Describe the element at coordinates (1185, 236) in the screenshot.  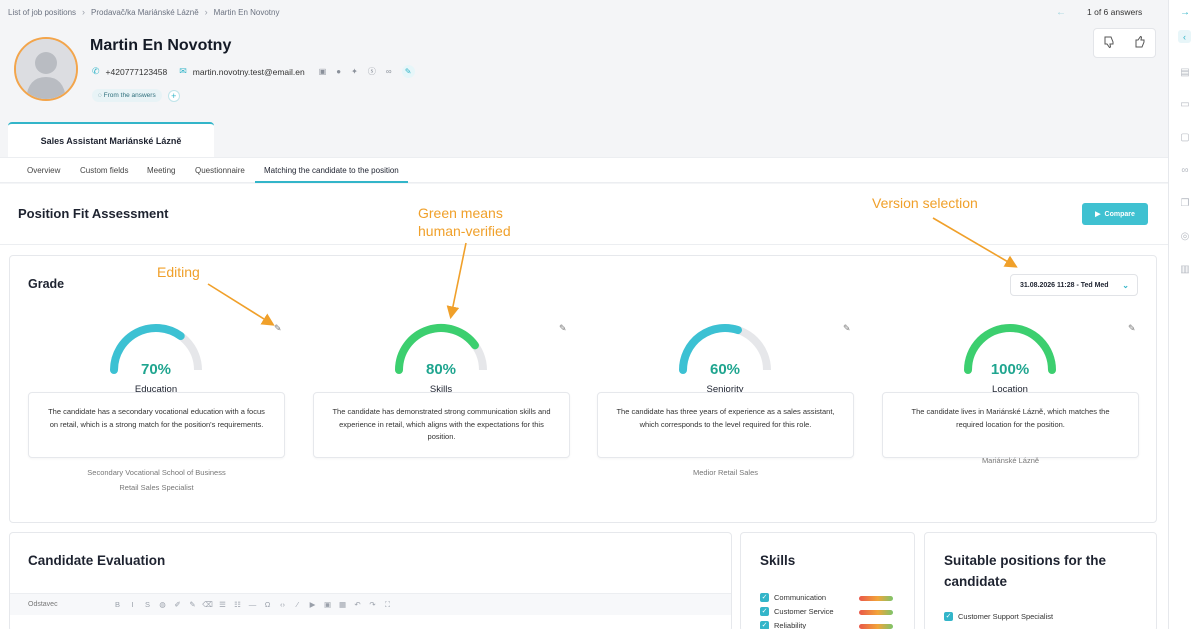
I see `check-circle-icon: ◎` at that location.